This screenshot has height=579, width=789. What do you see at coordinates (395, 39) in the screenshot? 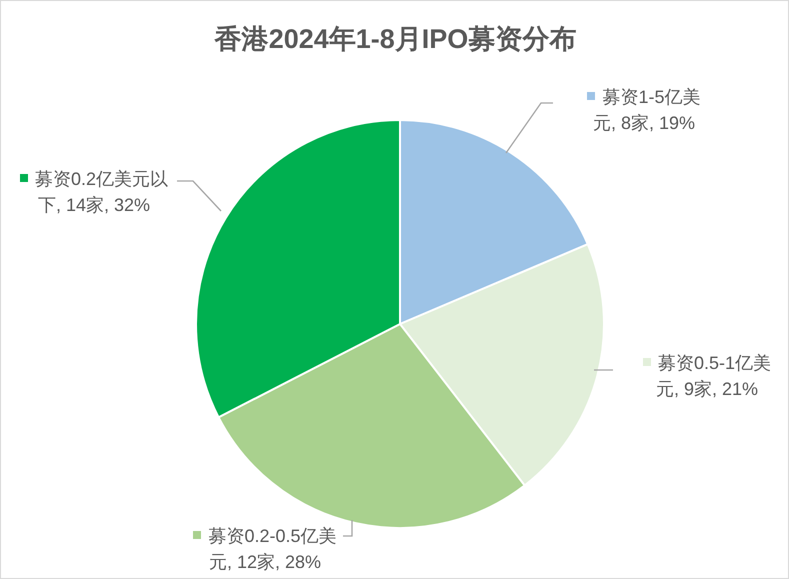
I see `chart-title: 香港2024年1-8月IPO募资分布` at bounding box center [395, 39].